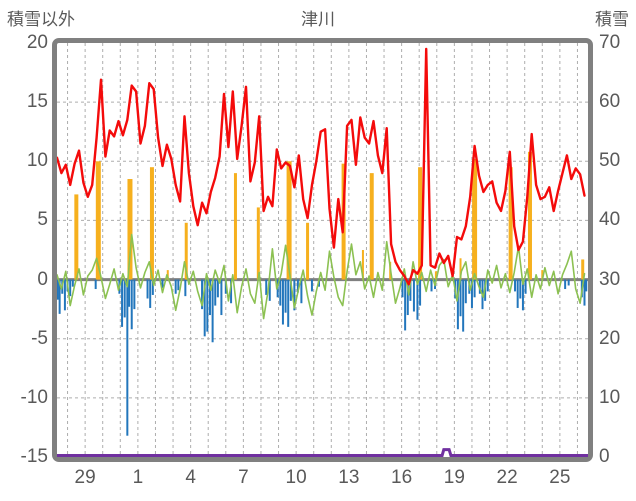 The width and height of the screenshot is (636, 501). Describe the element at coordinates (190, 477) in the screenshot. I see `x-axis-tick-label: 4` at that location.